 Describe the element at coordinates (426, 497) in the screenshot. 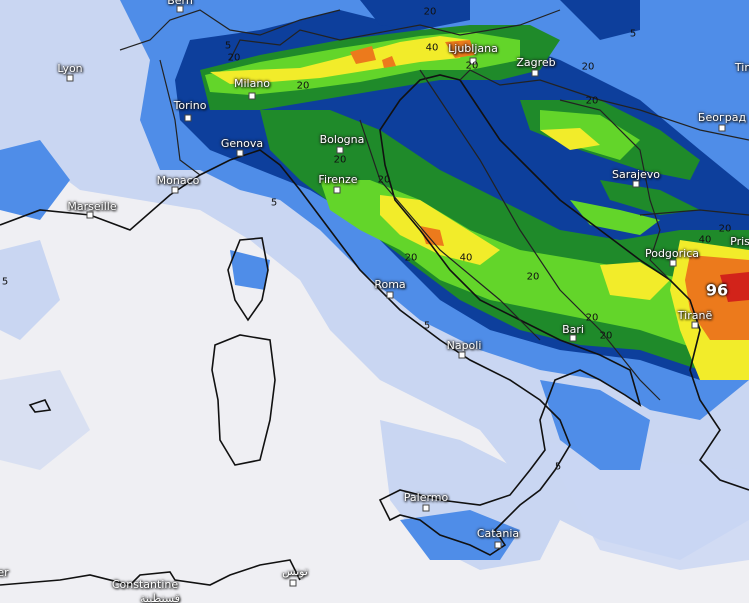

I see `city-label: Palermo` at that location.